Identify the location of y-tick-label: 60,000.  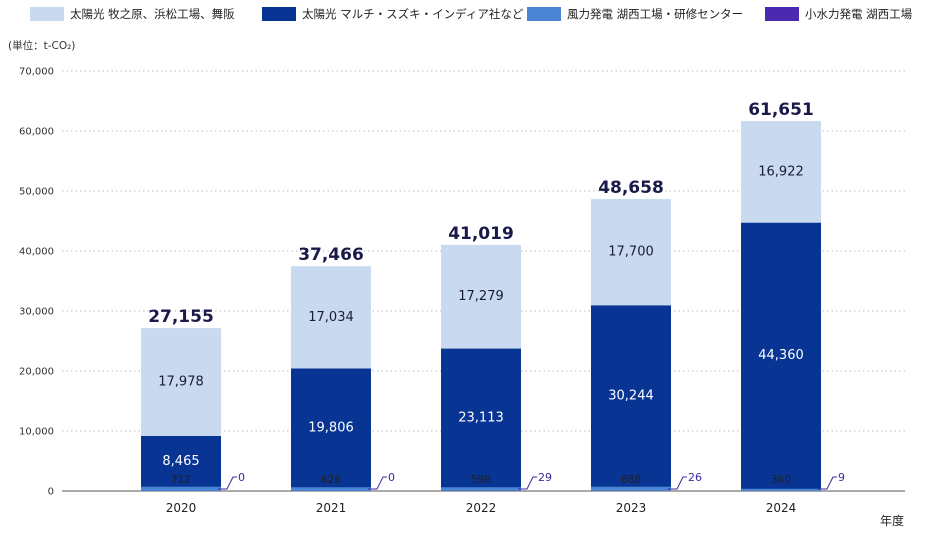
(36, 132).